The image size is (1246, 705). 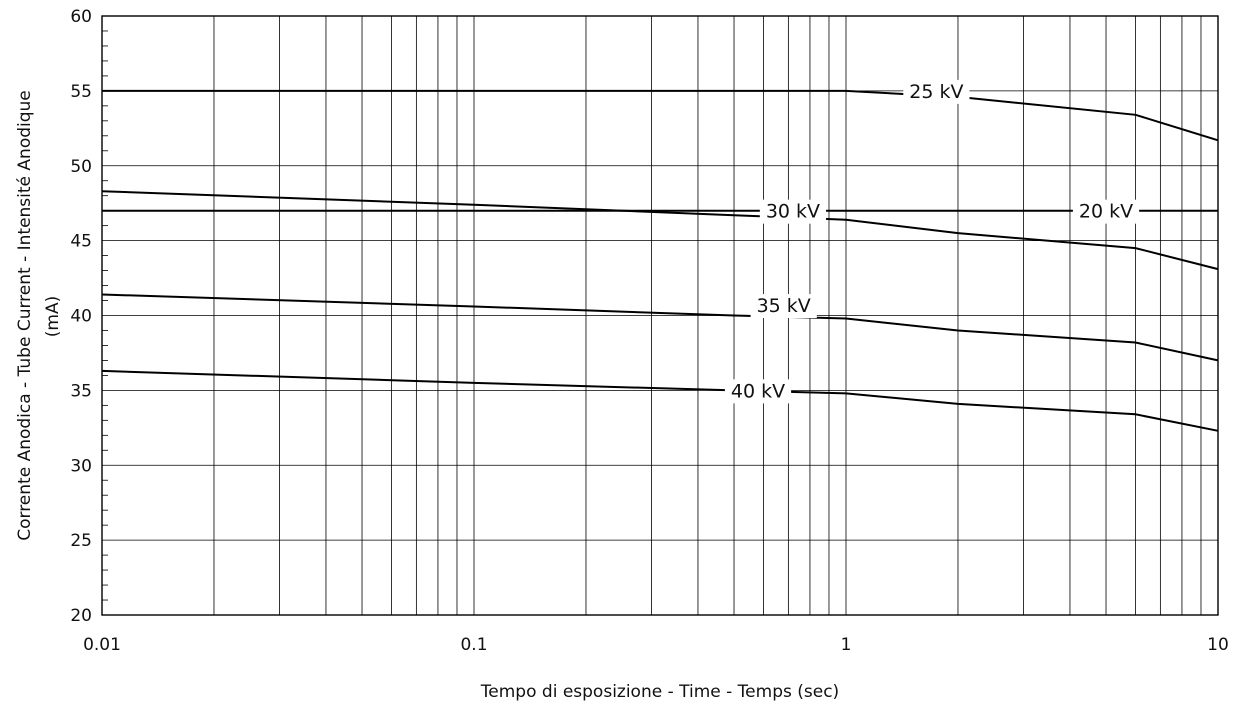 I want to click on y-tick-label: 50, so click(x=81, y=167).